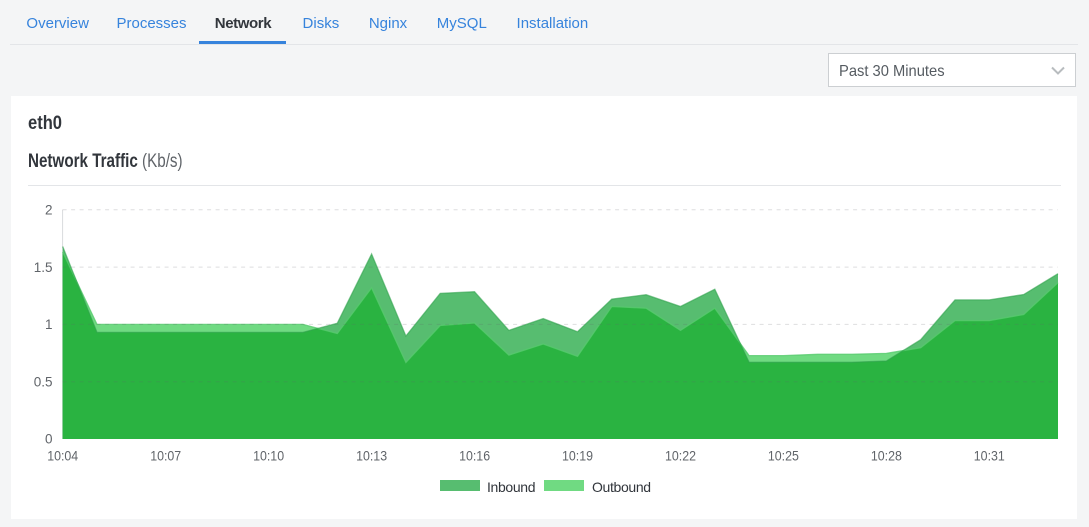  What do you see at coordinates (165, 455) in the screenshot?
I see `svg-text: 10:07` at bounding box center [165, 455].